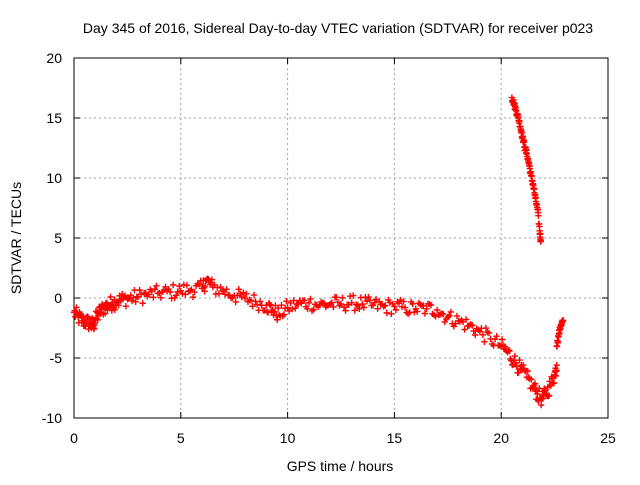  What do you see at coordinates (58, 238) in the screenshot?
I see `y-tick-label: 5` at bounding box center [58, 238].